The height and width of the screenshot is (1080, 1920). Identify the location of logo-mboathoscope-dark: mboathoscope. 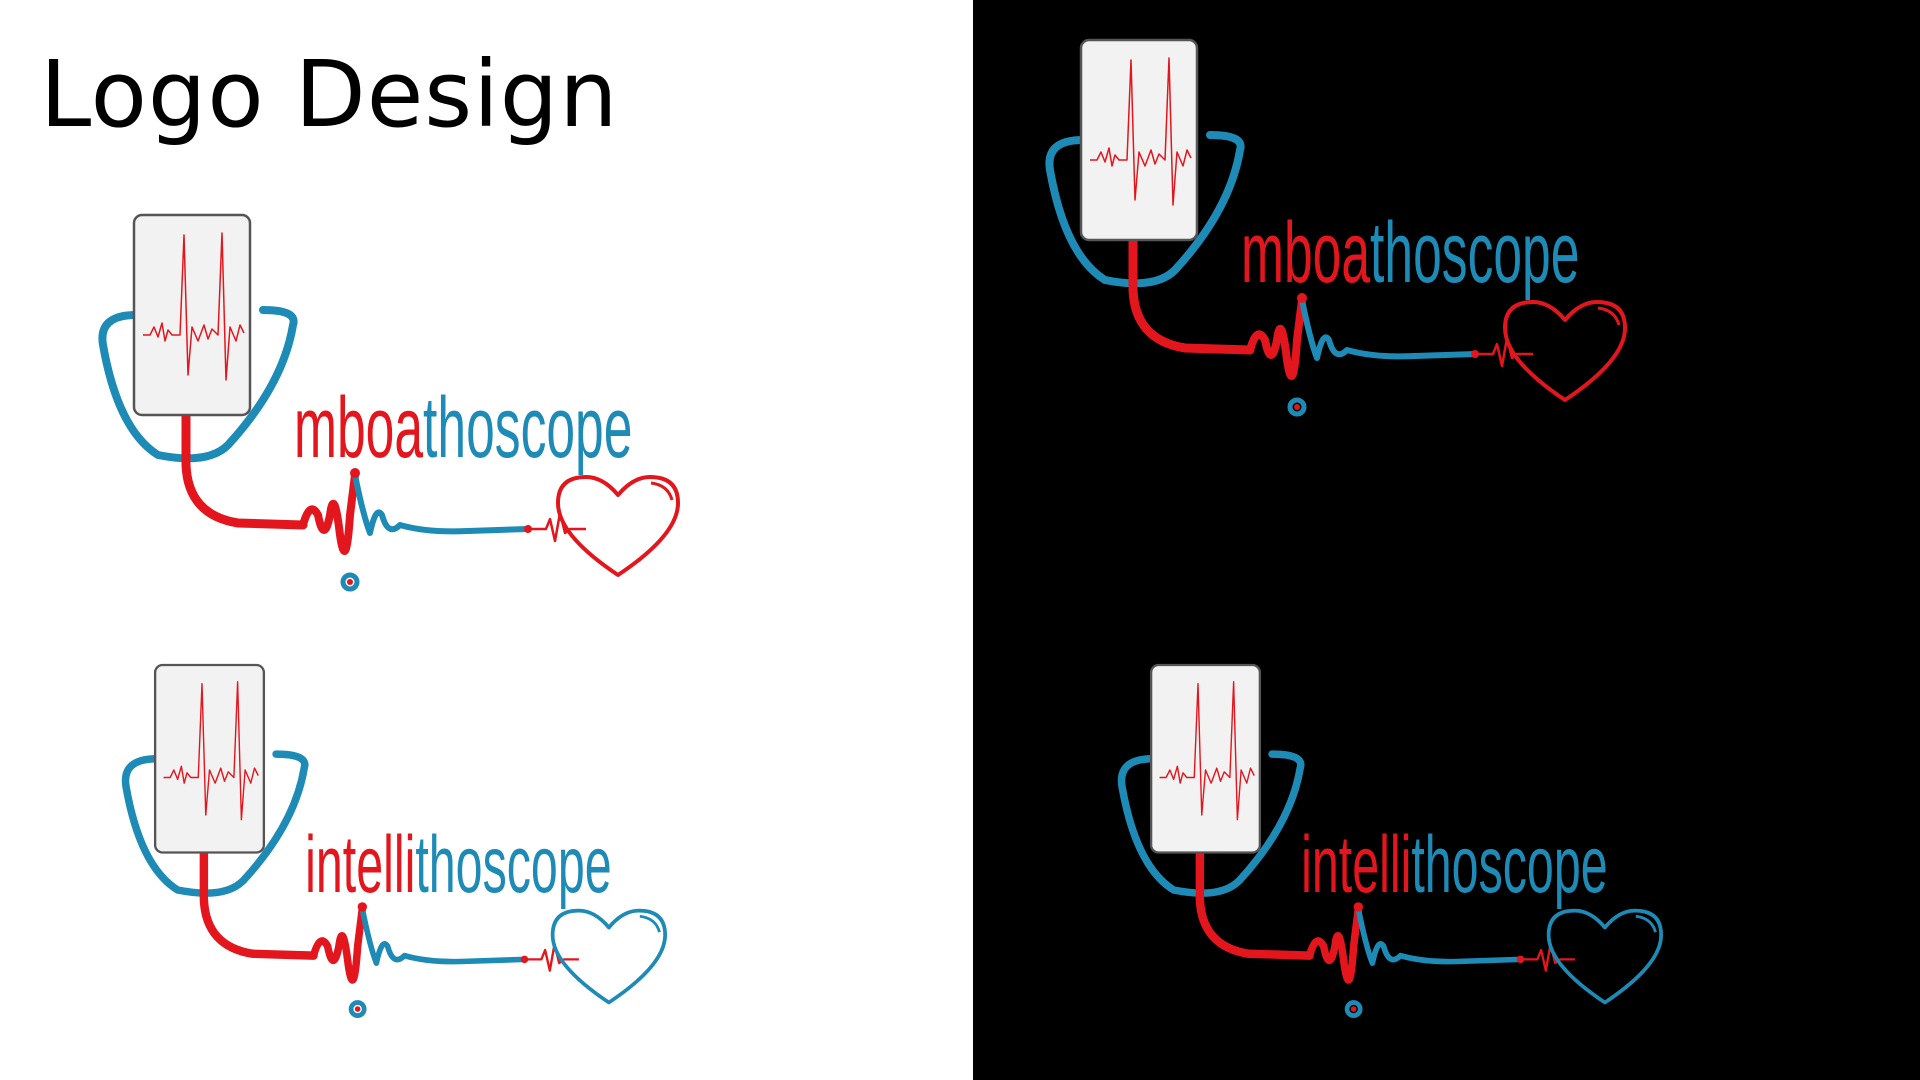
(1355, 239).